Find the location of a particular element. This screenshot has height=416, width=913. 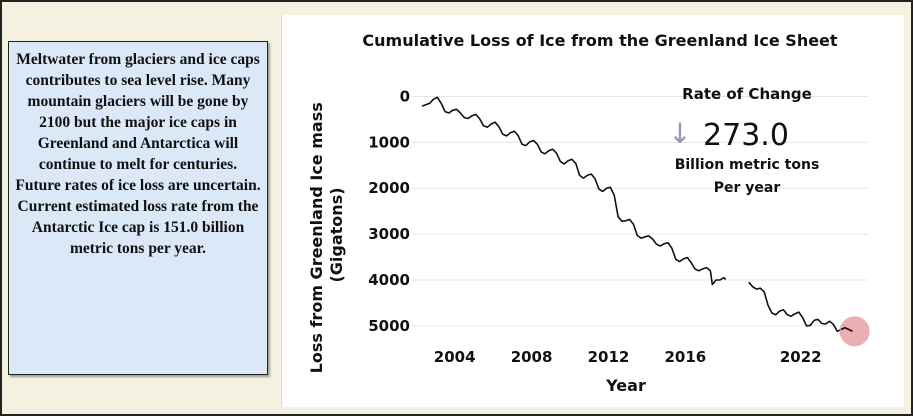

y-tick-label: 1000 is located at coordinates (389, 142).